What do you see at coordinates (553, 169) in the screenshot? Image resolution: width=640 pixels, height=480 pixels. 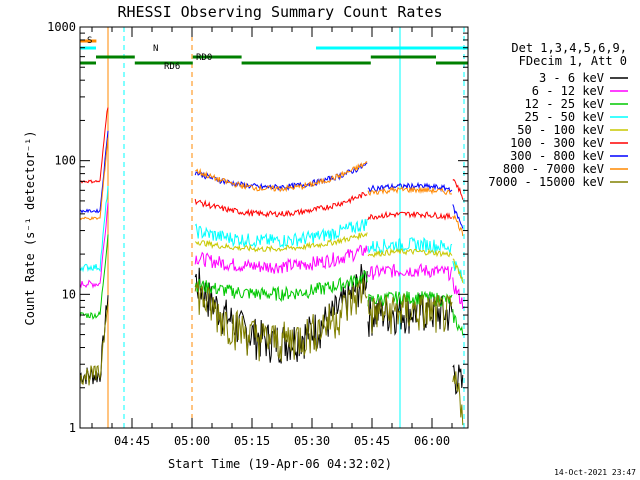 I see `legend-entry-7: 800 - 7000 keV` at bounding box center [553, 169].